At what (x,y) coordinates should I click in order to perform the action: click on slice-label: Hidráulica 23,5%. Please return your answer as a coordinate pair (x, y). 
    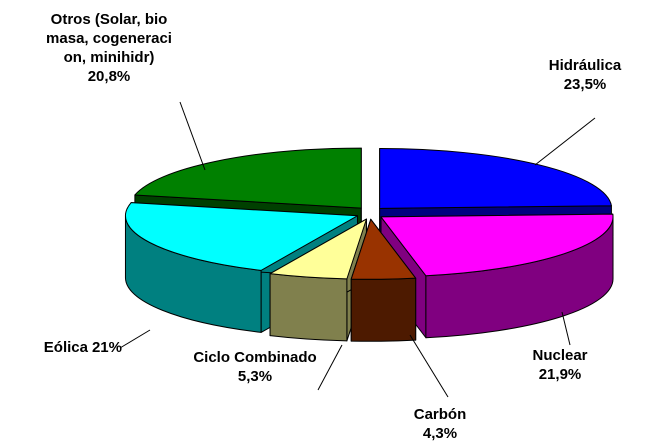
    Looking at the image, I should click on (584, 75).